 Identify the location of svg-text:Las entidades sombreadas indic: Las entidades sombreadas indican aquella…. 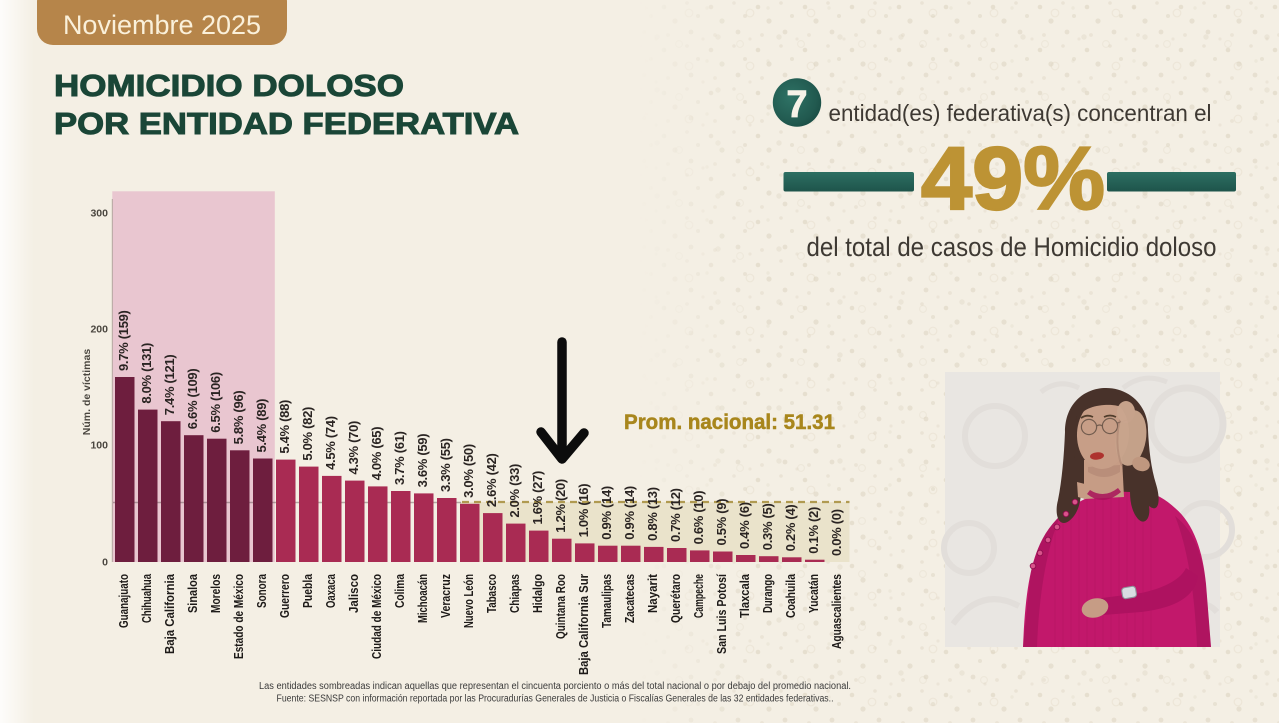
(555, 686).